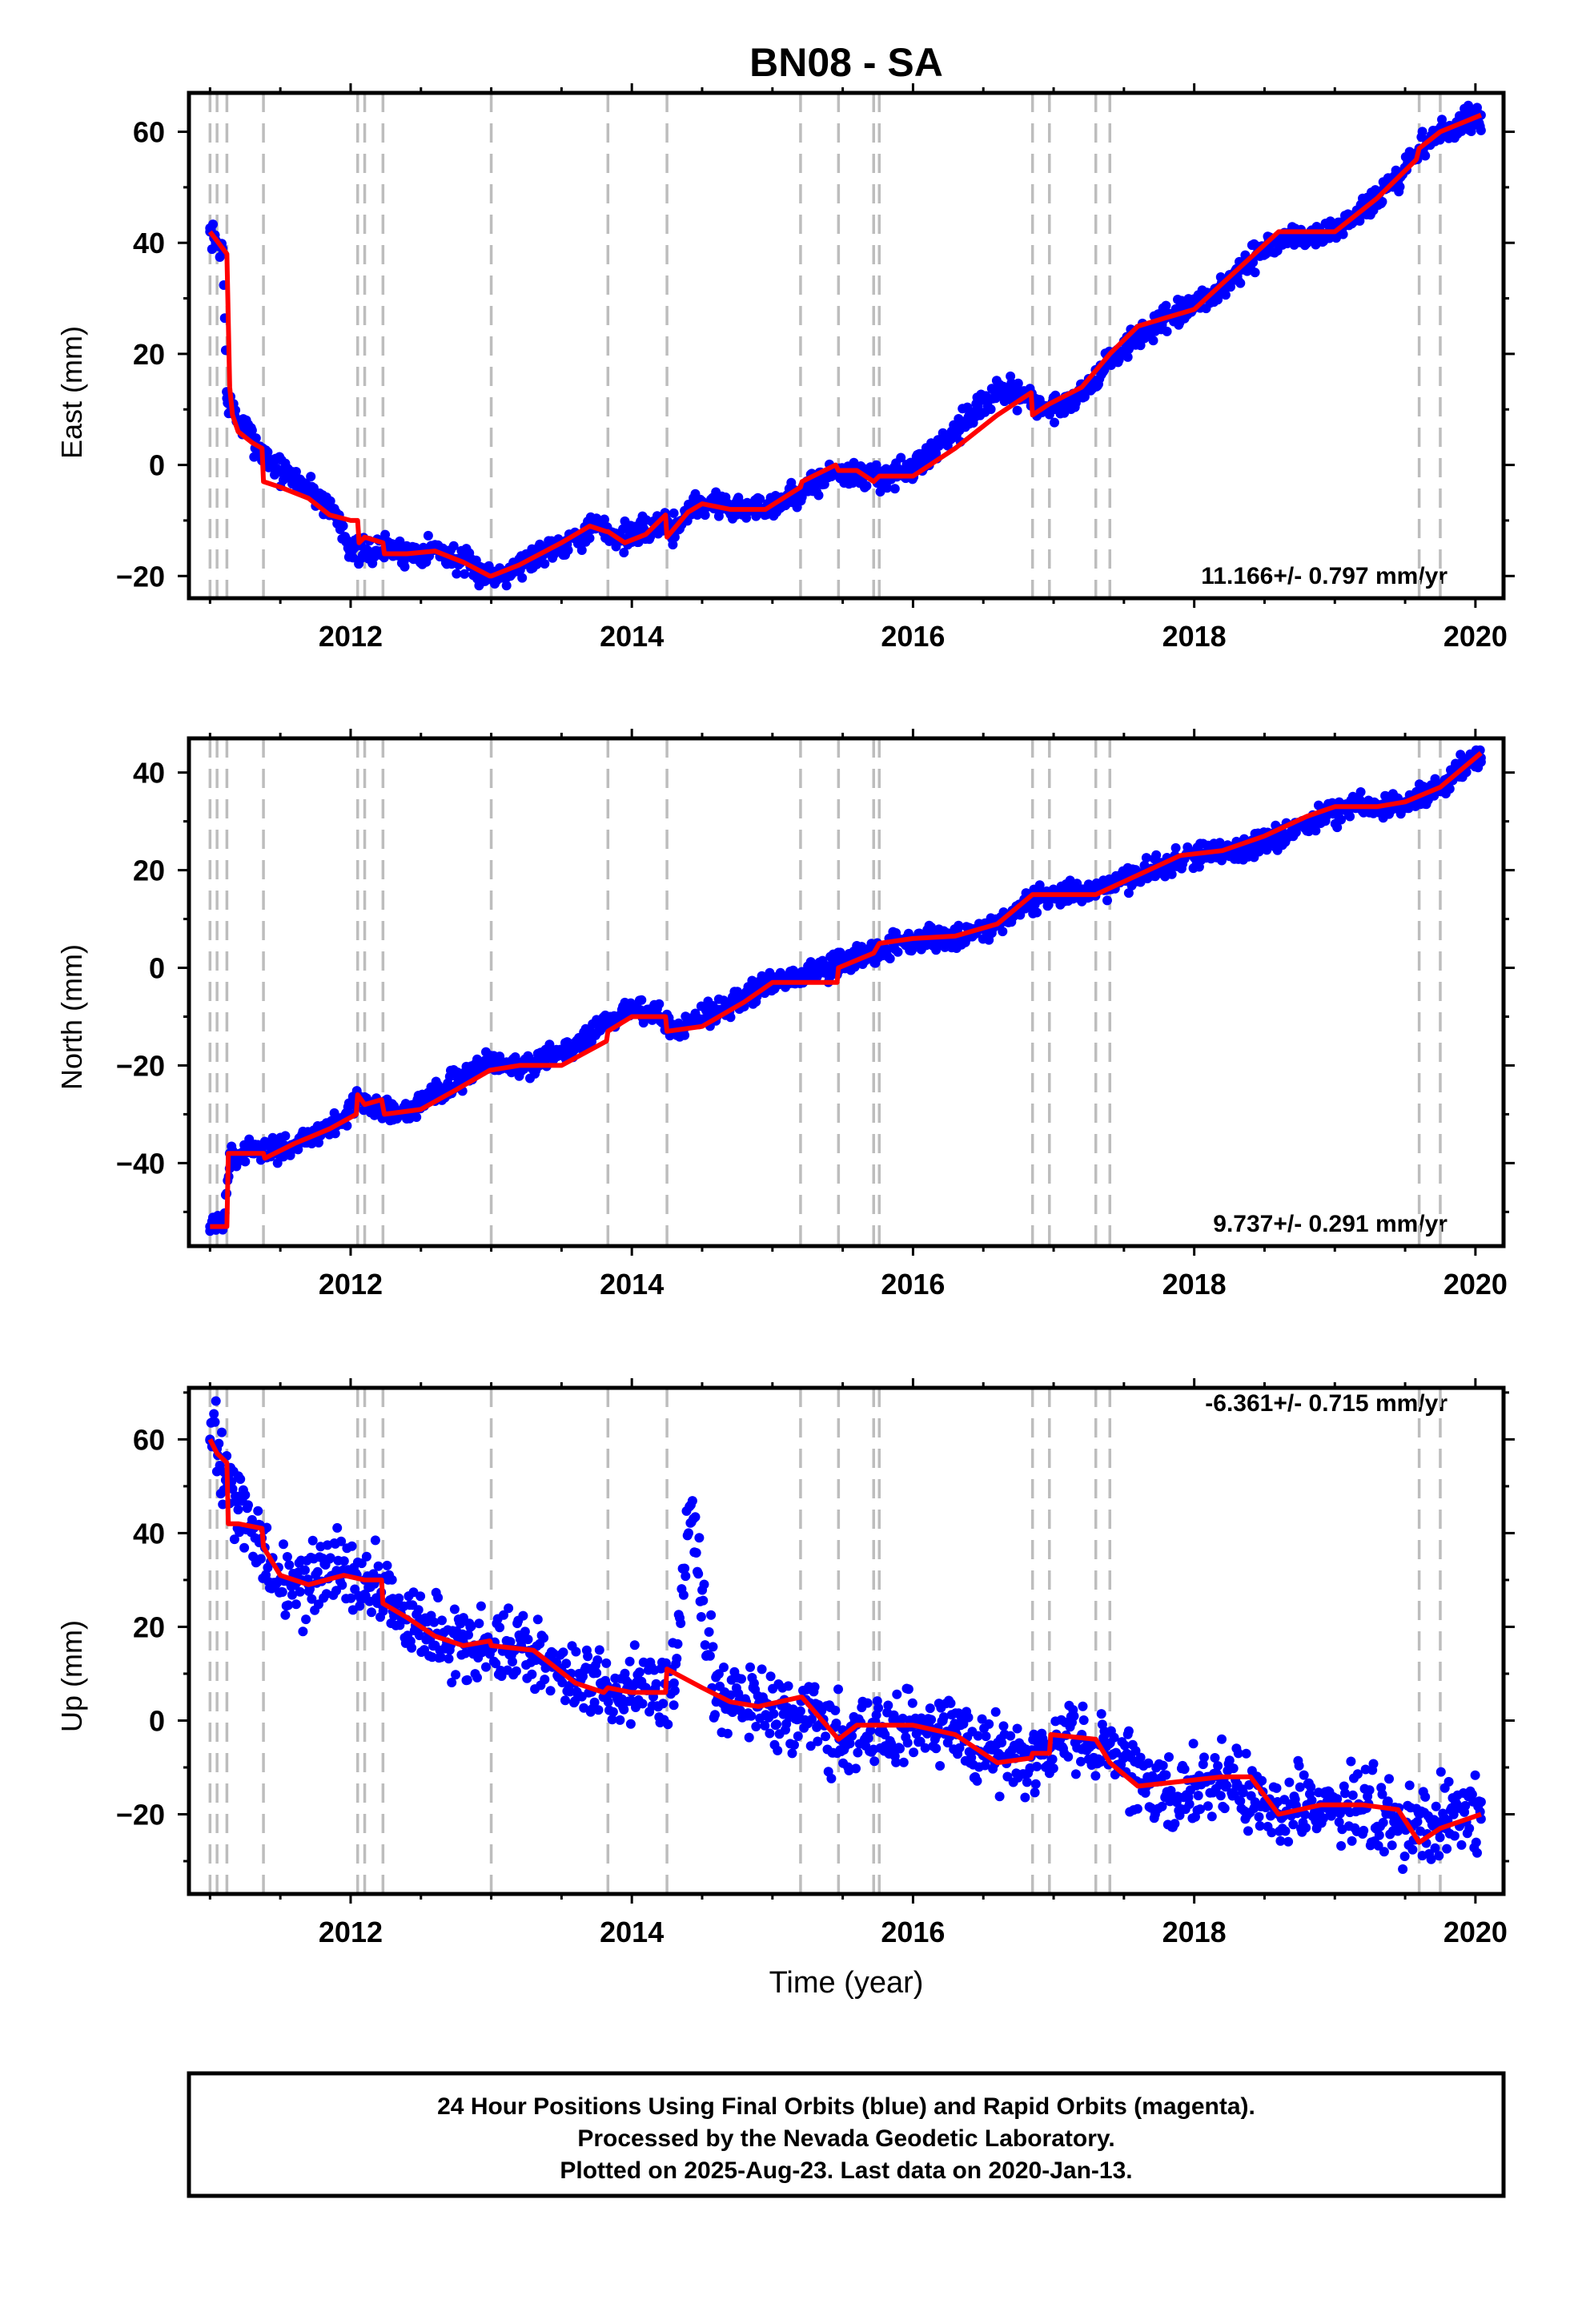  What do you see at coordinates (140, 1065) in the screenshot?
I see `north-y-tick-label: −20` at bounding box center [140, 1065].